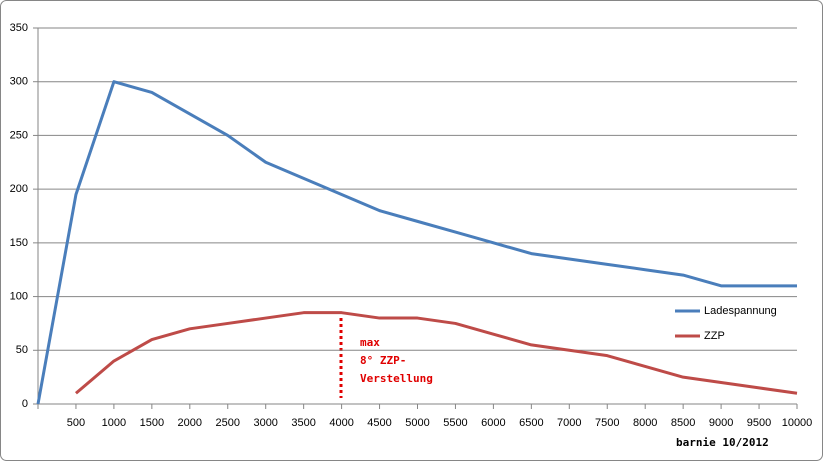 The height and width of the screenshot is (461, 823). What do you see at coordinates (265, 423) in the screenshot?
I see `x-tick-label: 3000` at bounding box center [265, 423].